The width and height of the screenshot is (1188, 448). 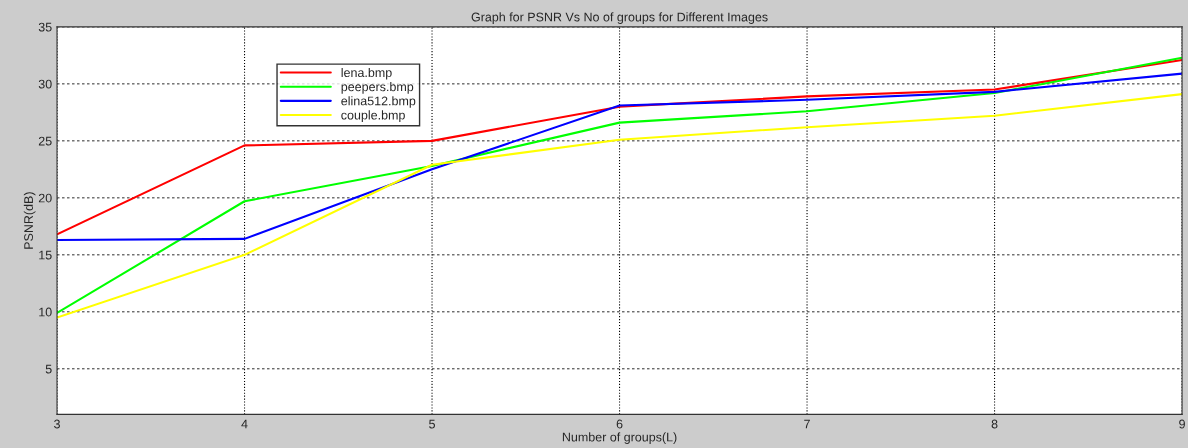 What do you see at coordinates (432, 424) in the screenshot?
I see `x-tick-label: 5` at bounding box center [432, 424].